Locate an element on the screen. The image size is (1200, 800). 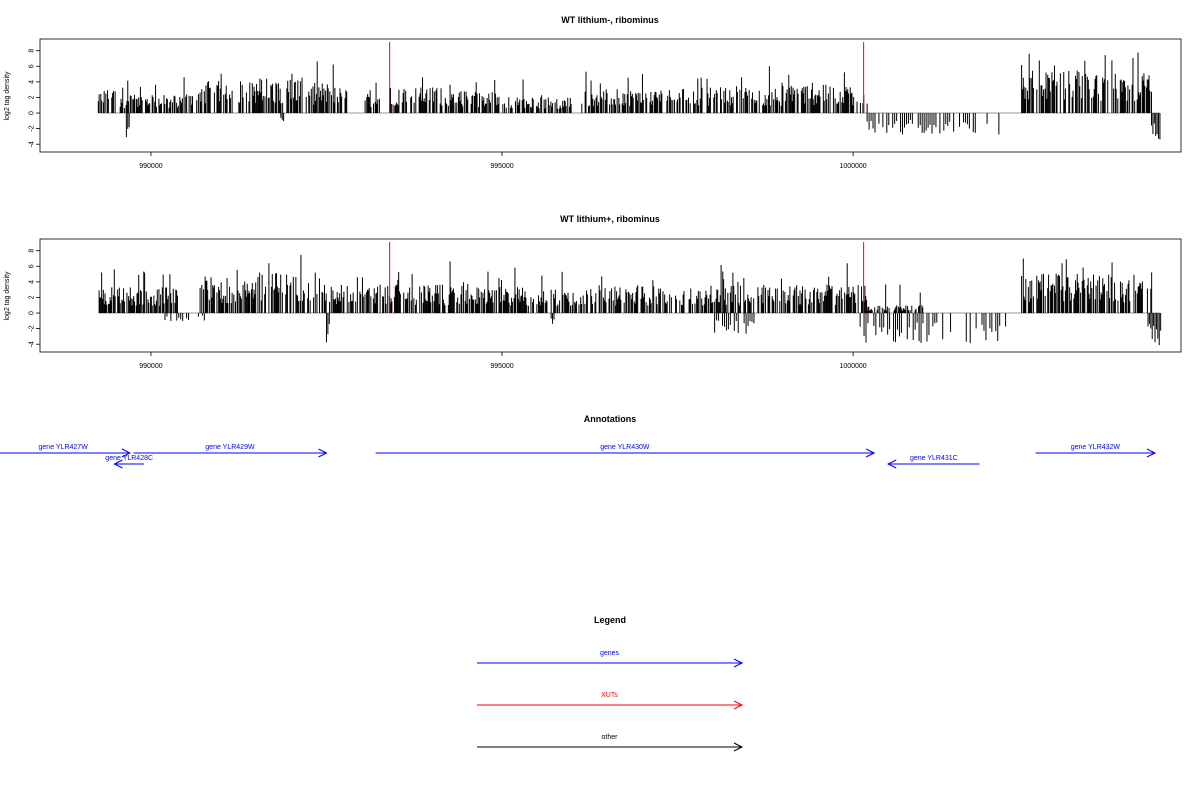
gene-label: gene YLR428C is located at coordinates (129, 458).